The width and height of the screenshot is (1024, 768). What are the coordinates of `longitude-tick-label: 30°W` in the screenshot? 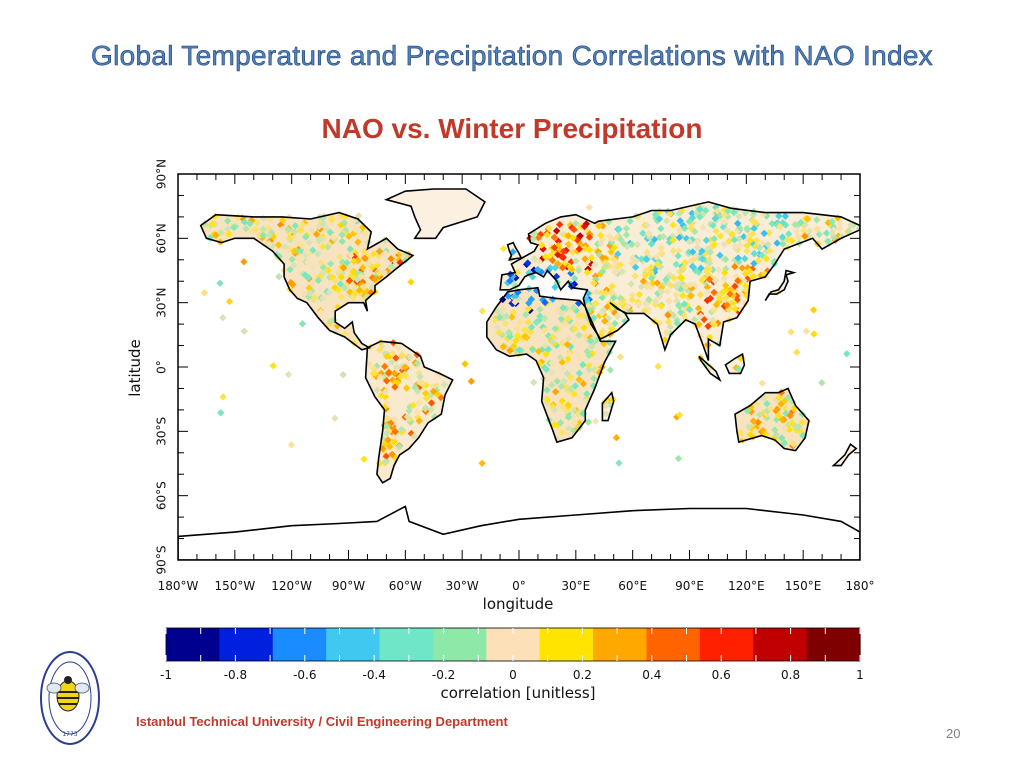 It's located at (462, 586).